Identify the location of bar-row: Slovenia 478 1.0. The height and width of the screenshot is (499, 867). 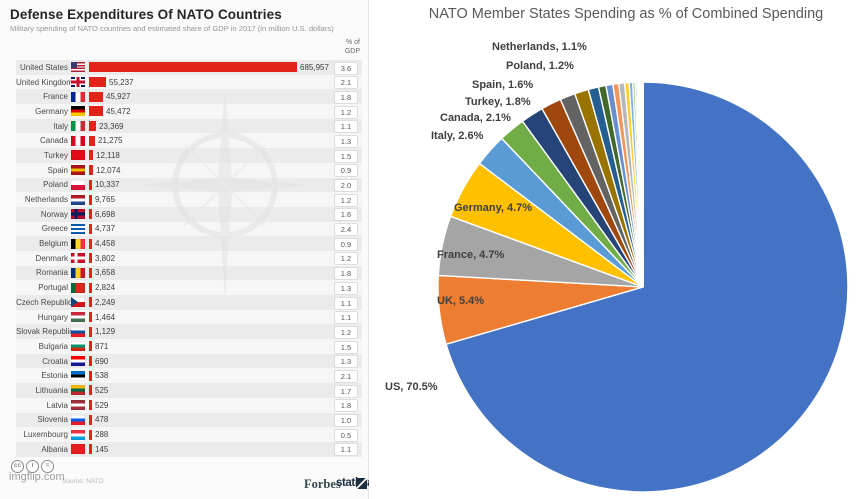
(189, 420).